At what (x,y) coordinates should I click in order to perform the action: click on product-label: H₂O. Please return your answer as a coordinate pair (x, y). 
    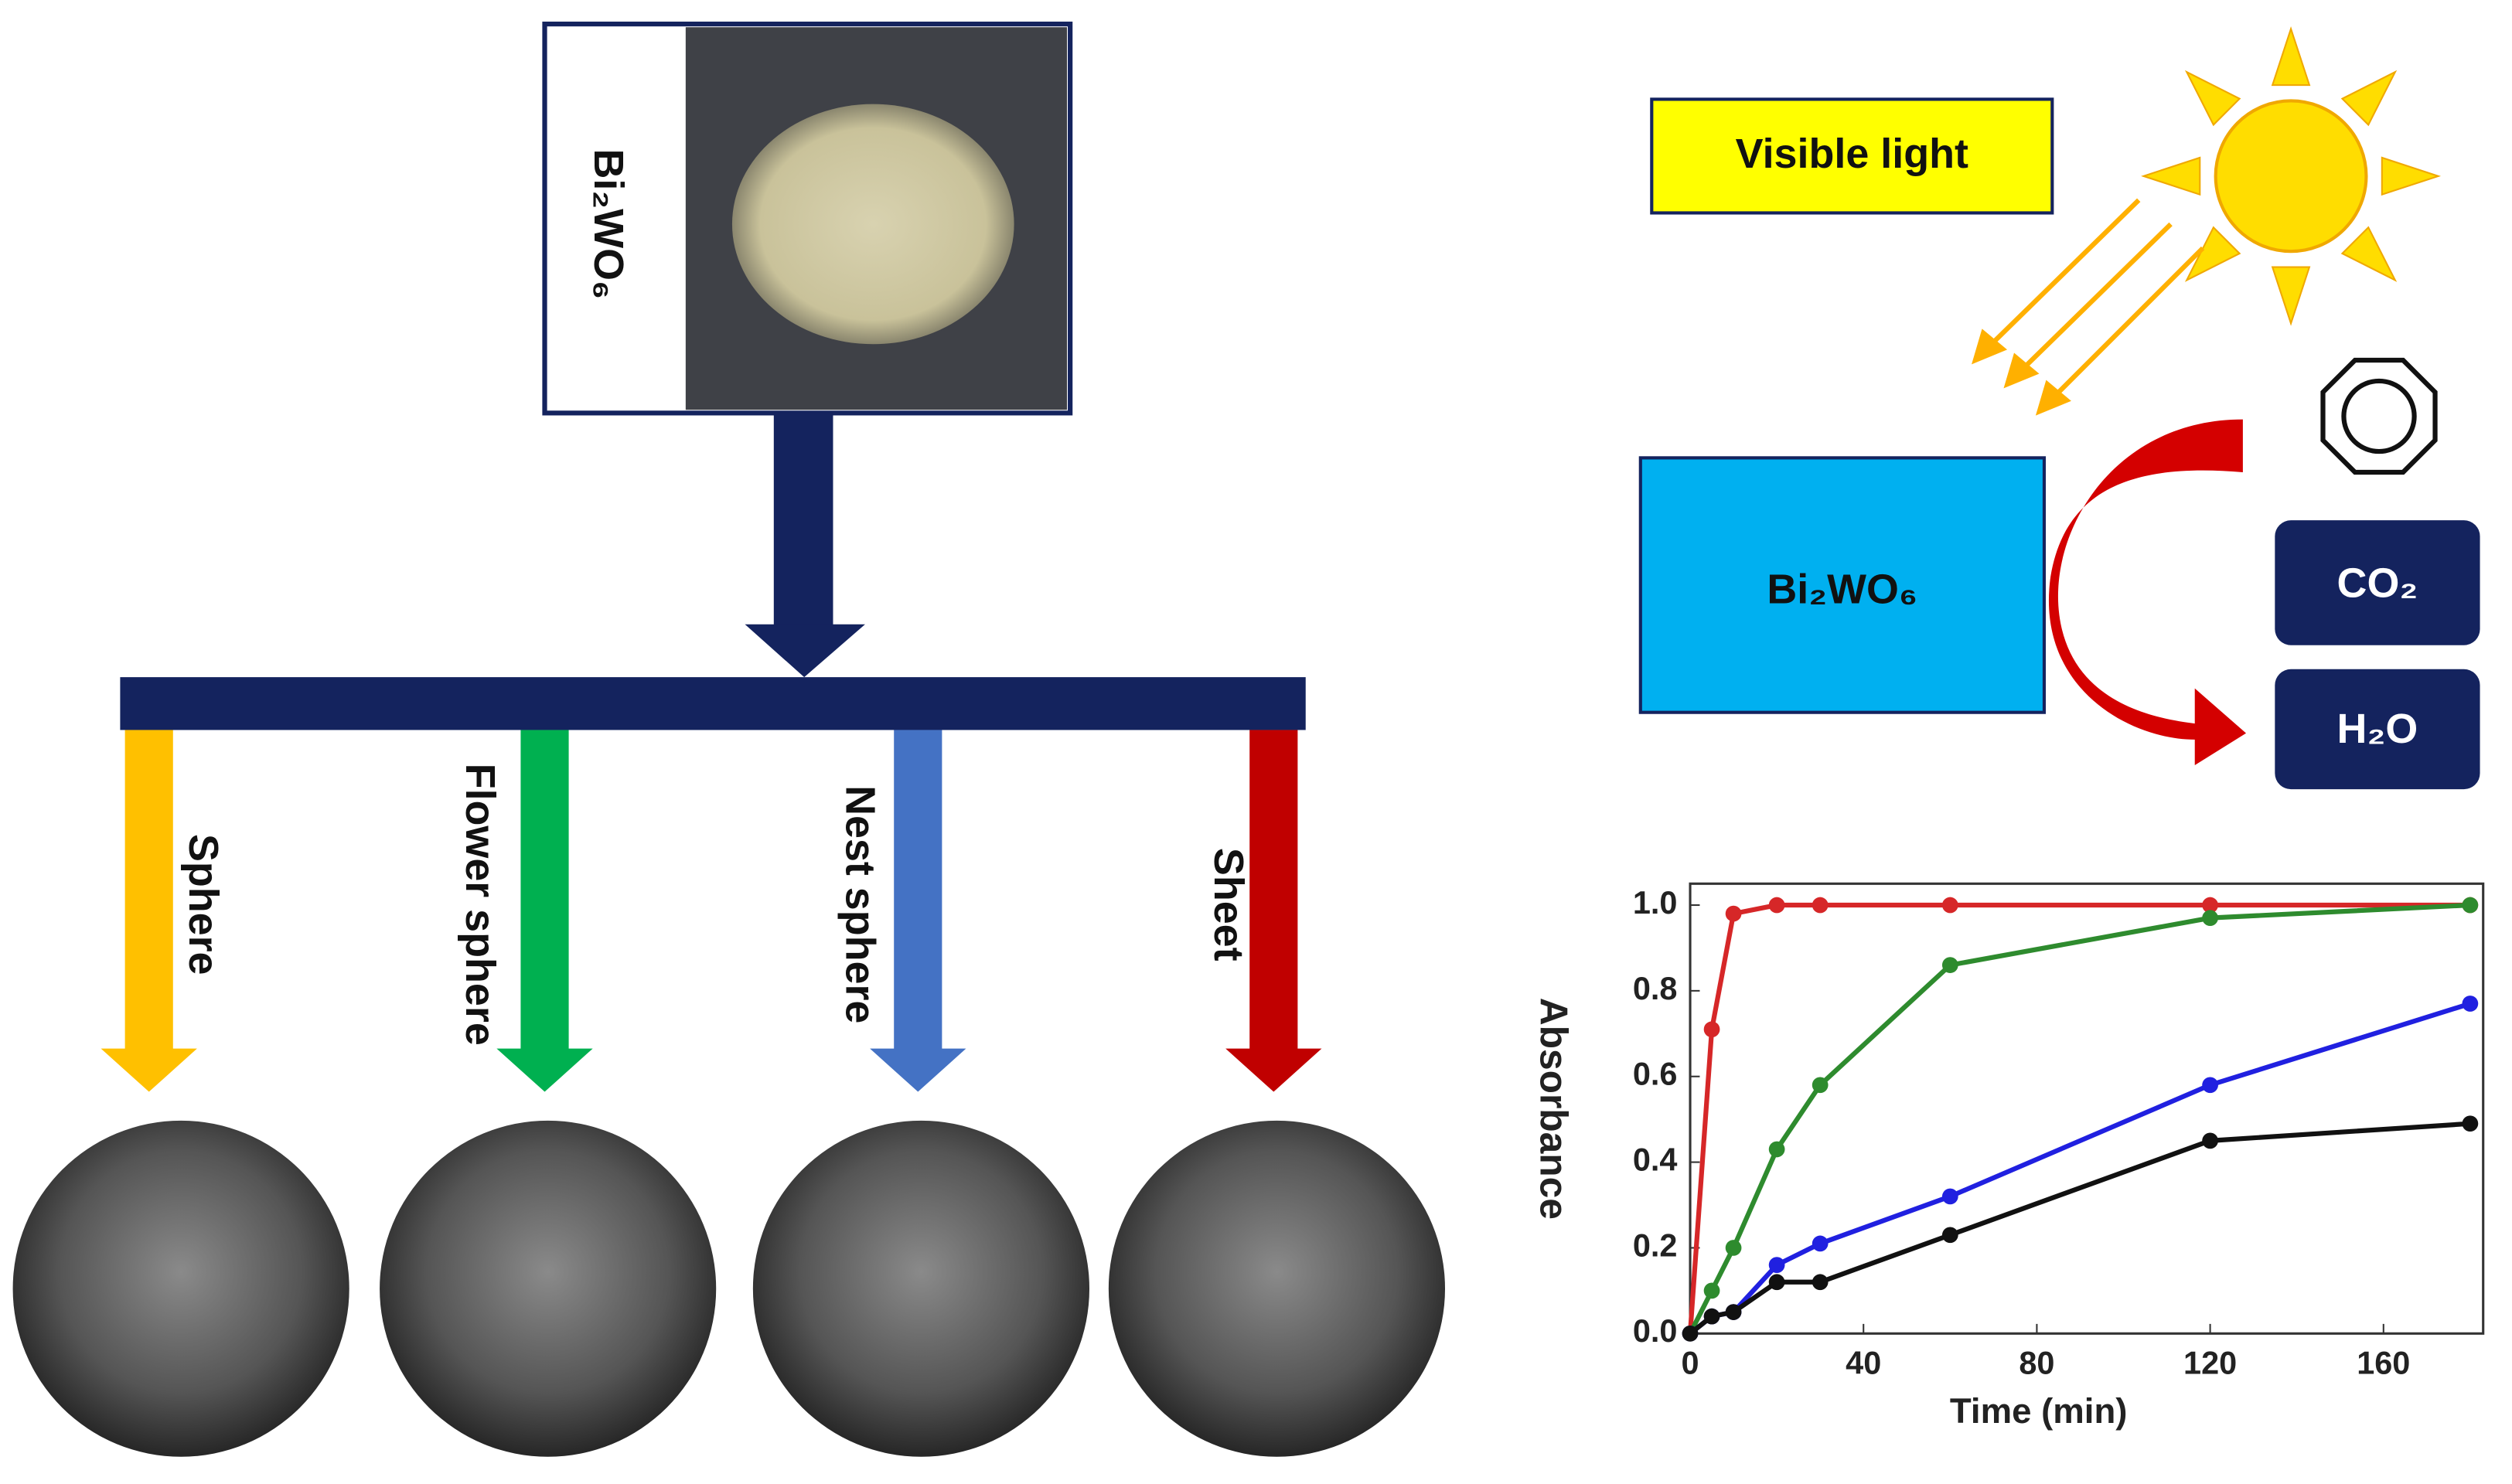
    Looking at the image, I should click on (2377, 729).